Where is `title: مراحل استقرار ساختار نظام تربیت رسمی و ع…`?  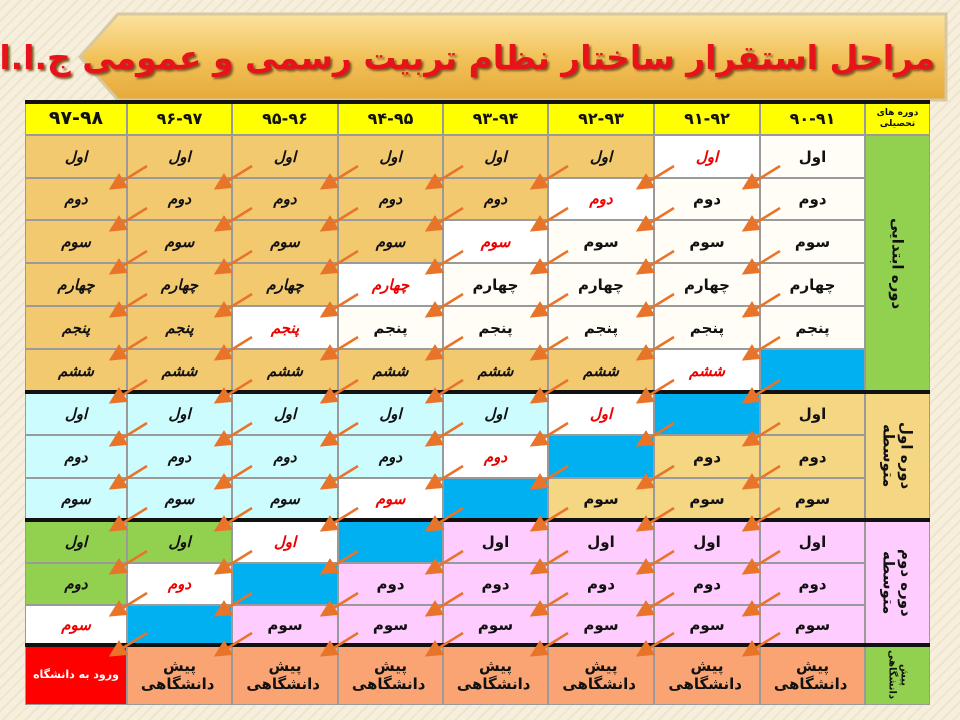
title: مراحل استقرار ساختار نظام تربیت رسمی و ع… is located at coordinates (467, 57).